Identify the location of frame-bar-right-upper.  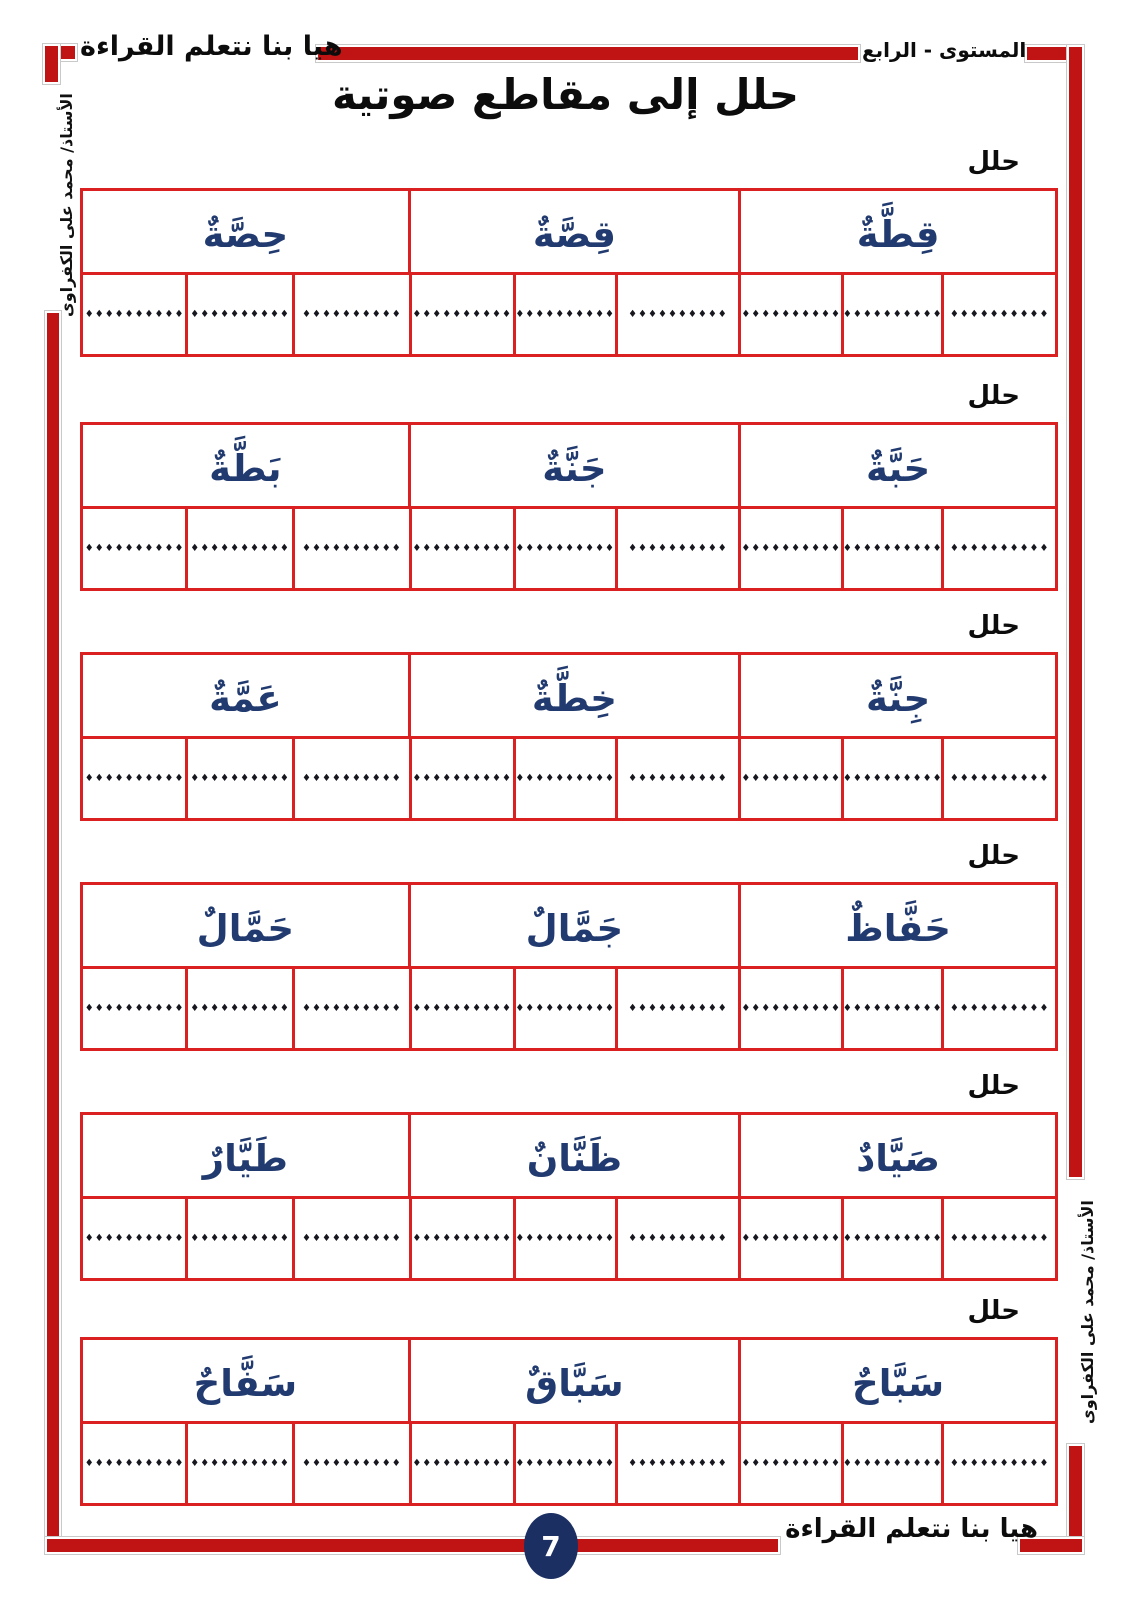
(1075, 612).